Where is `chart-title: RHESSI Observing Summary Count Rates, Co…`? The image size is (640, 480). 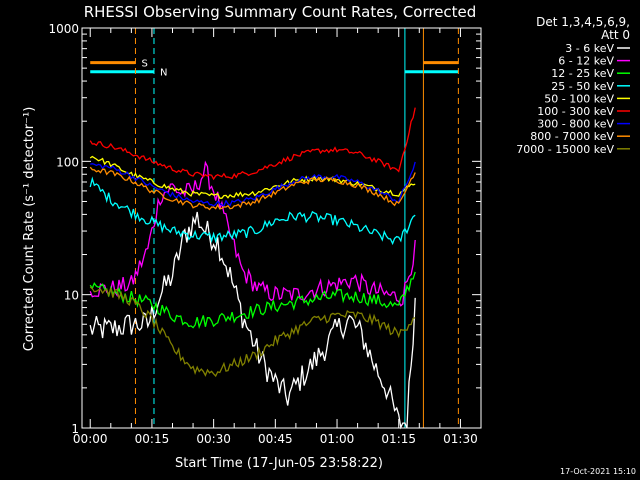
chart-title: RHESSI Observing Summary Count Rates, Co… is located at coordinates (280, 12).